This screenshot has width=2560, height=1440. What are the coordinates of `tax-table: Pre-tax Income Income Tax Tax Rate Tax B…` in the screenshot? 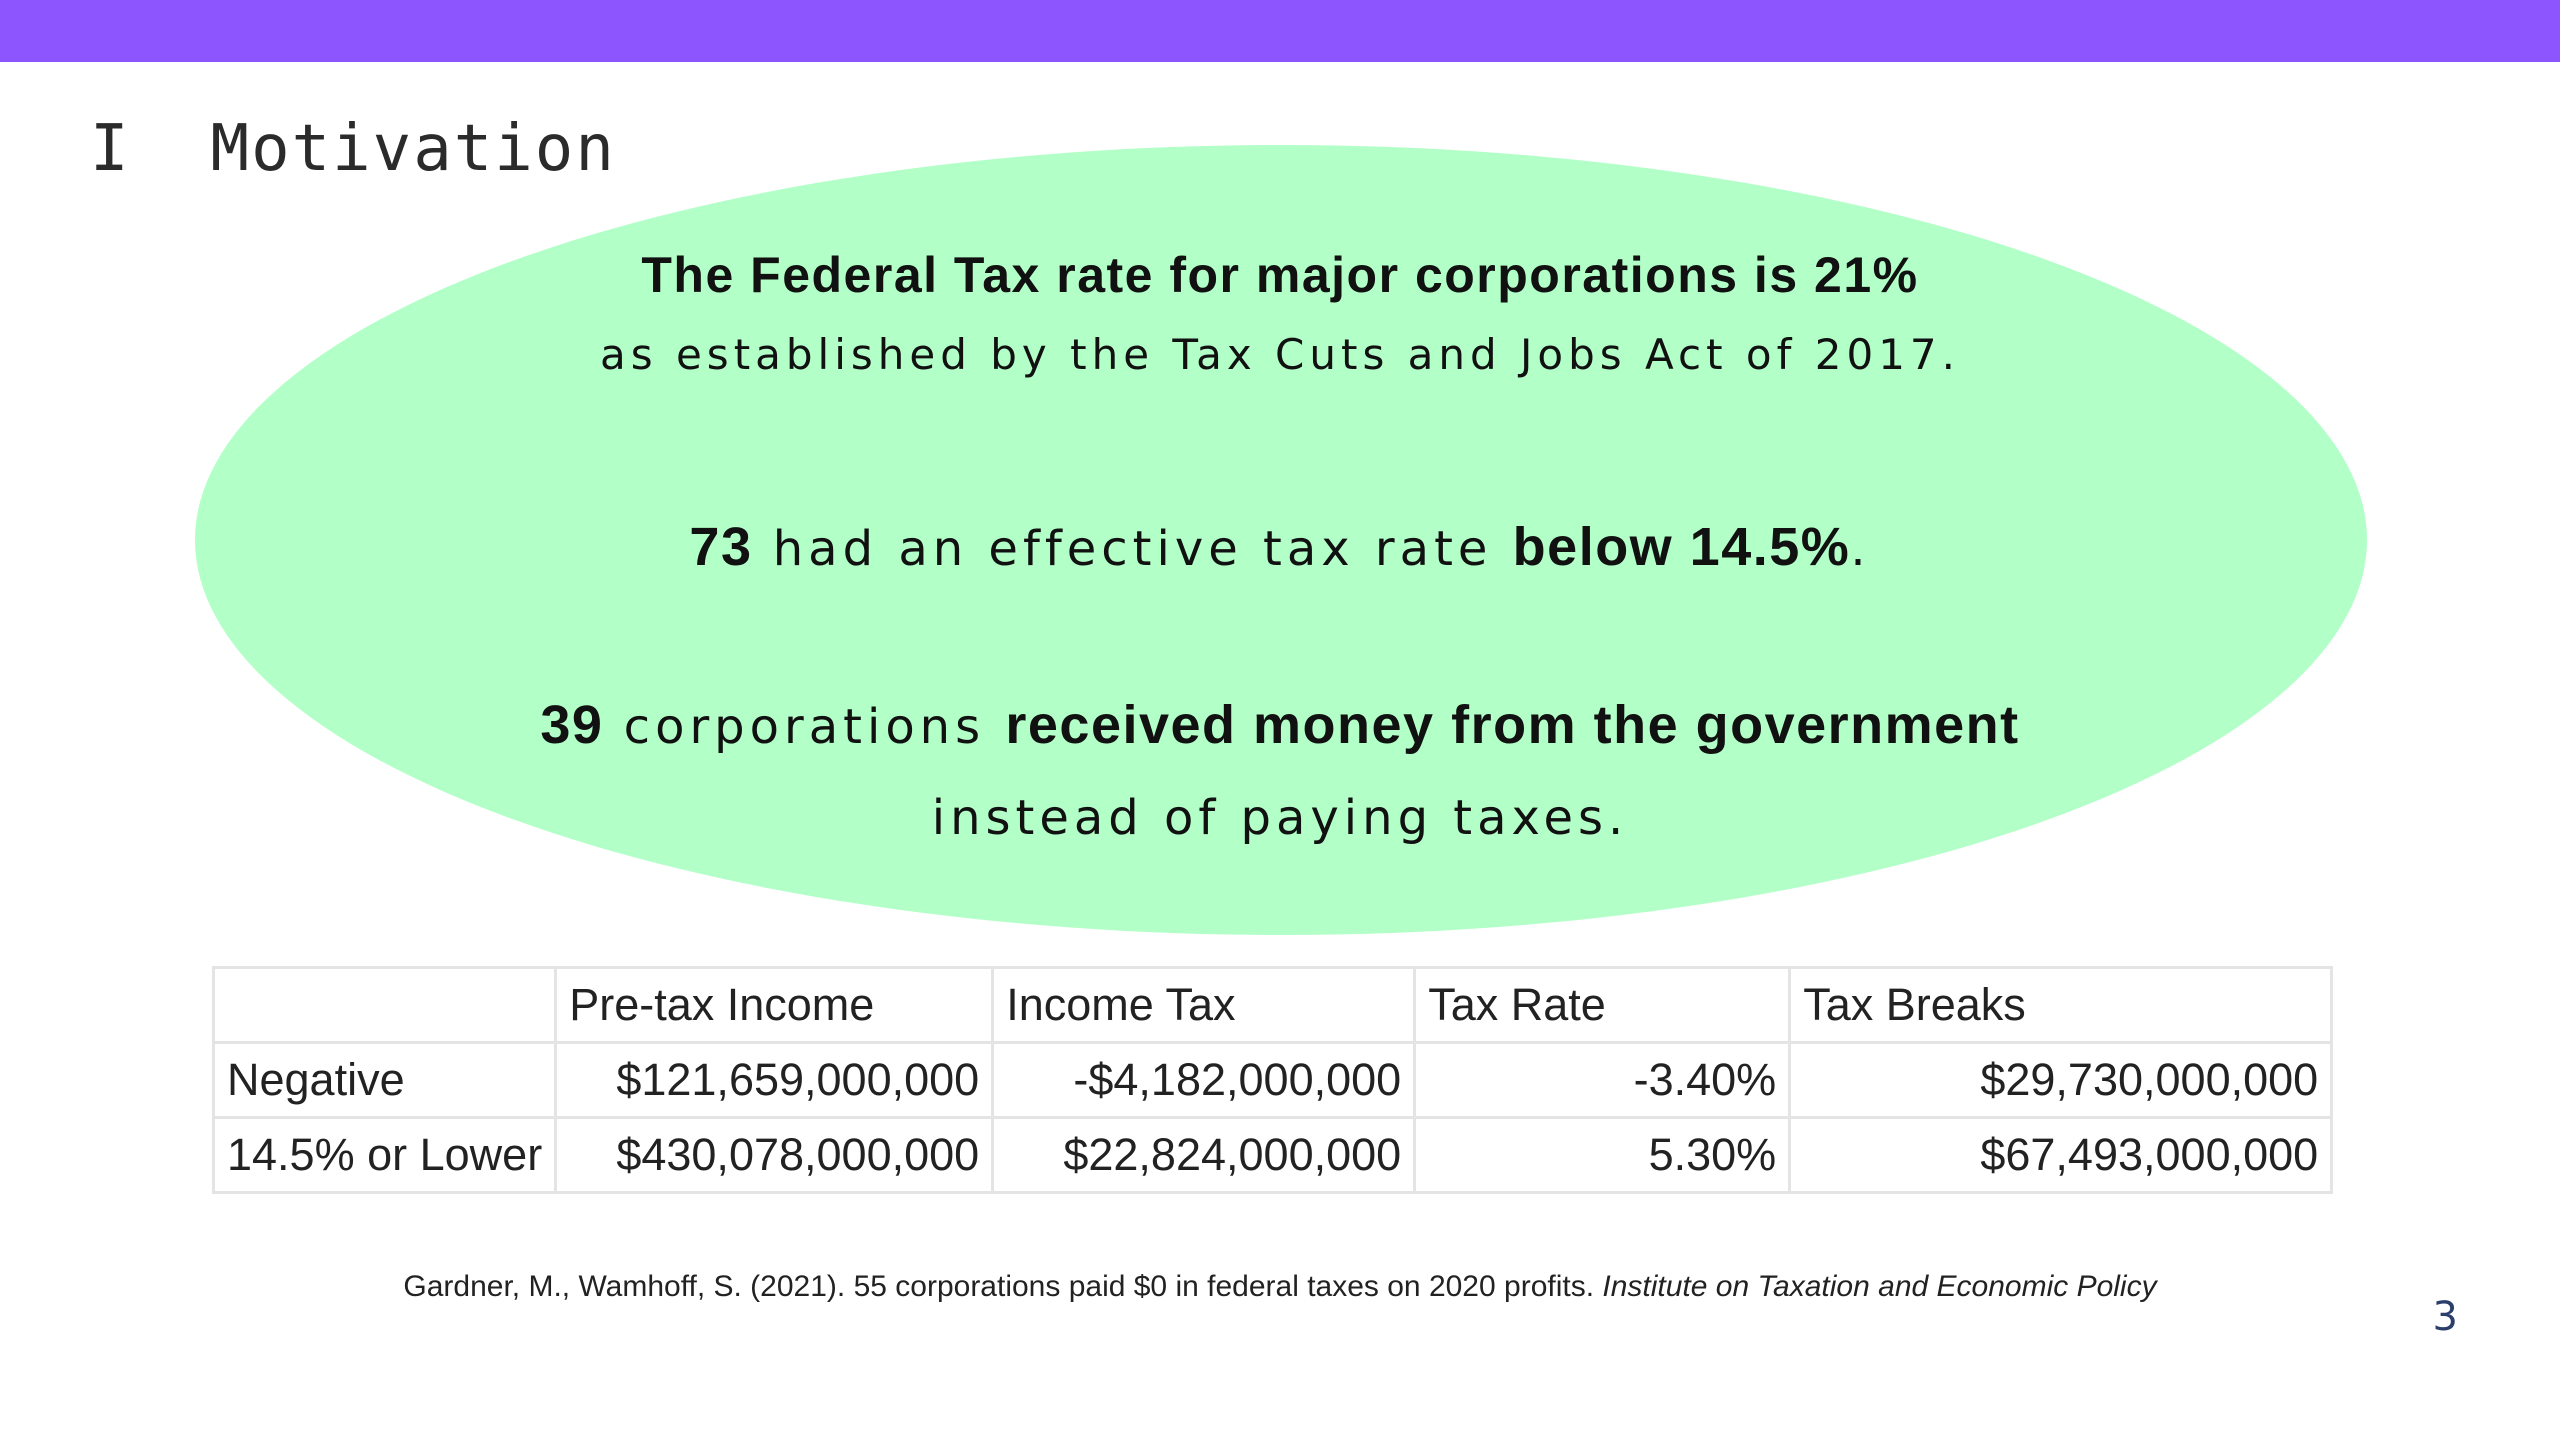 It's located at (1272, 1080).